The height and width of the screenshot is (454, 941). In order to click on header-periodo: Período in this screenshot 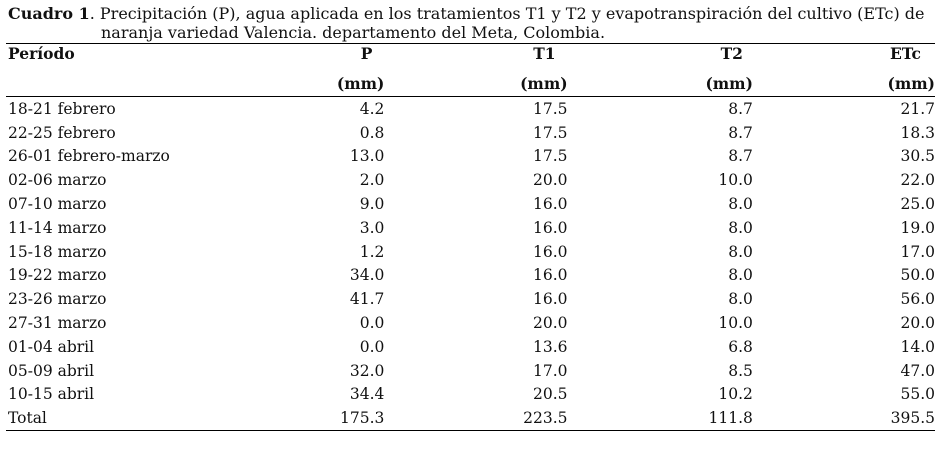, I will do `click(113, 54)`.